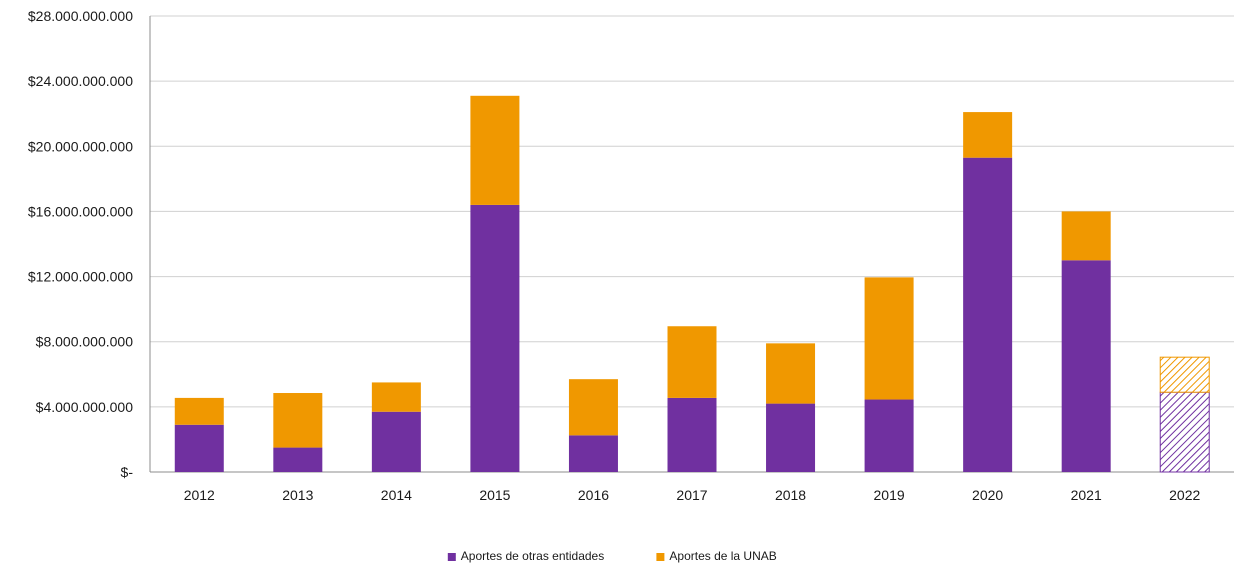 The image size is (1236, 574). I want to click on x-tick-label: 2012, so click(199, 495).